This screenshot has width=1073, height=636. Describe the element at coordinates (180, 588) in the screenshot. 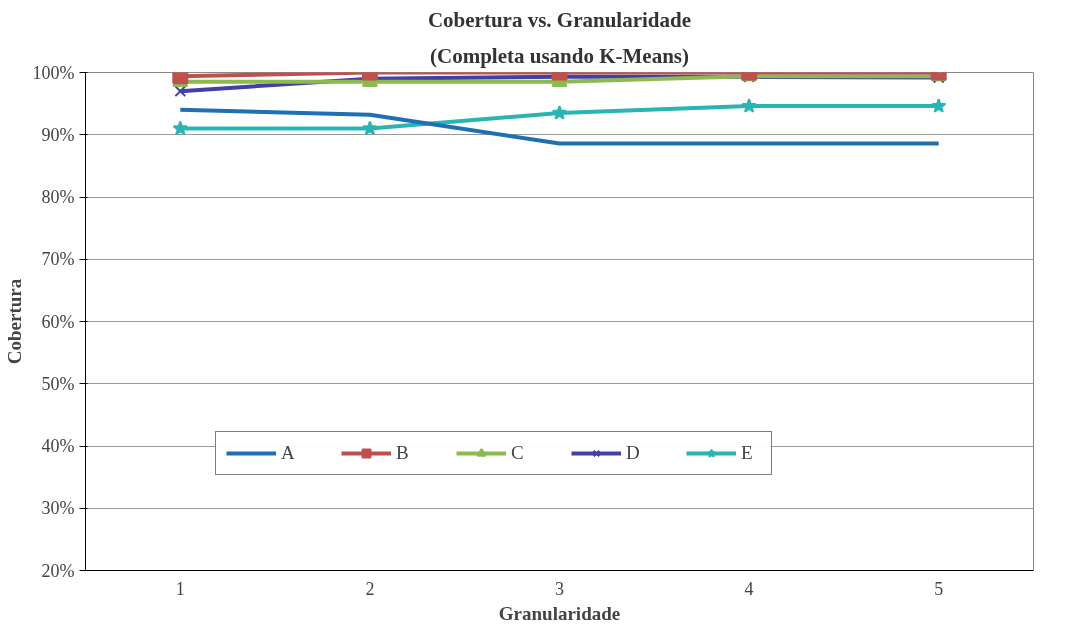

I see `x-tick-label: 1` at that location.